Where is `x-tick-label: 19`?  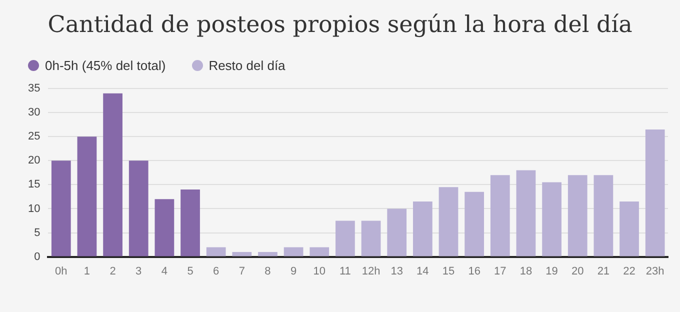 x-tick-label: 19 is located at coordinates (552, 271).